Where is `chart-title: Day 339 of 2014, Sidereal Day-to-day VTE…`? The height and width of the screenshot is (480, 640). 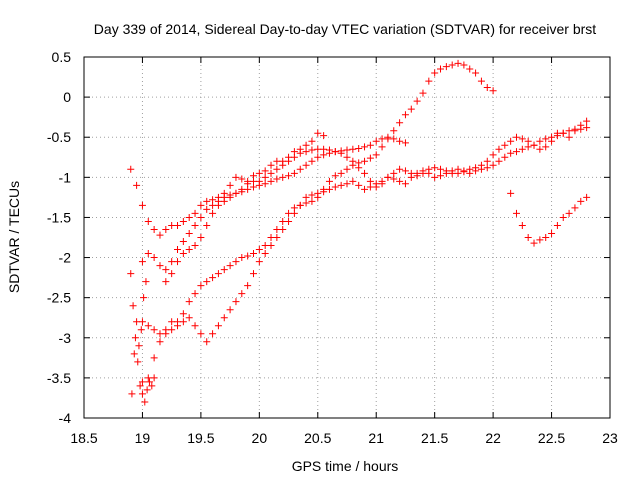
chart-title: Day 339 of 2014, Sidereal Day-to-day VTE… is located at coordinates (345, 29).